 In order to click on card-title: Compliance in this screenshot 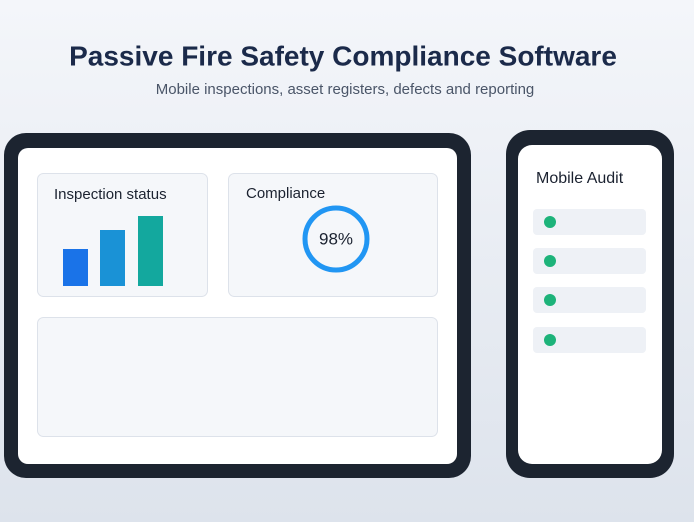, I will do `click(285, 193)`.